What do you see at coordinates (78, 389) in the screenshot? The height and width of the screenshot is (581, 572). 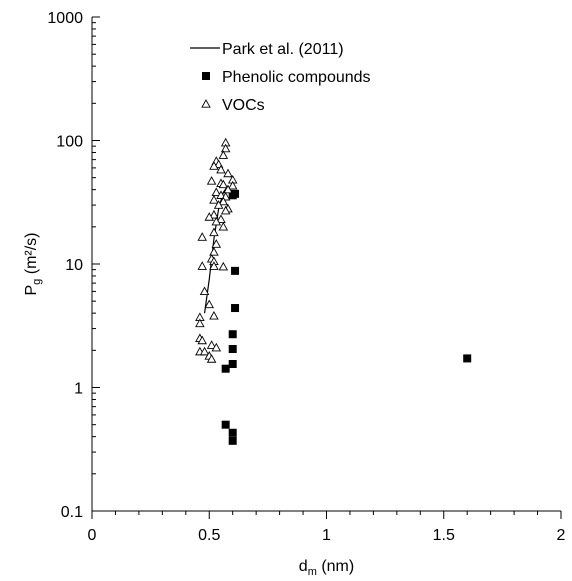 I see `y-tick-label: 1` at bounding box center [78, 389].